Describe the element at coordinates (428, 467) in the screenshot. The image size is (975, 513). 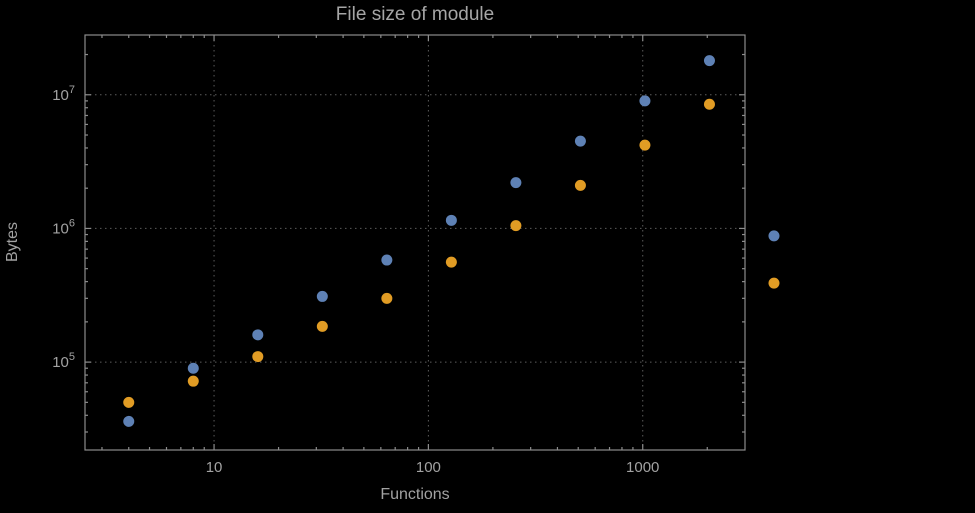
I see `x-tick-label: 100` at that location.